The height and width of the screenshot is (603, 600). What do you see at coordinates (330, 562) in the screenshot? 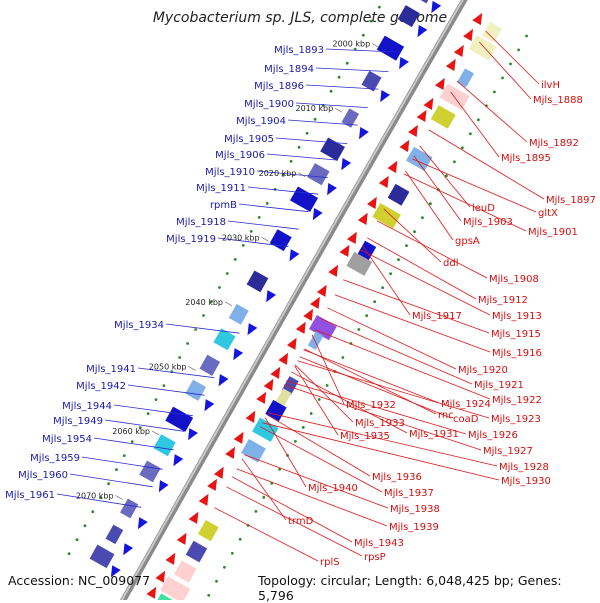
I see `right-gene-label: rplS` at bounding box center [330, 562].